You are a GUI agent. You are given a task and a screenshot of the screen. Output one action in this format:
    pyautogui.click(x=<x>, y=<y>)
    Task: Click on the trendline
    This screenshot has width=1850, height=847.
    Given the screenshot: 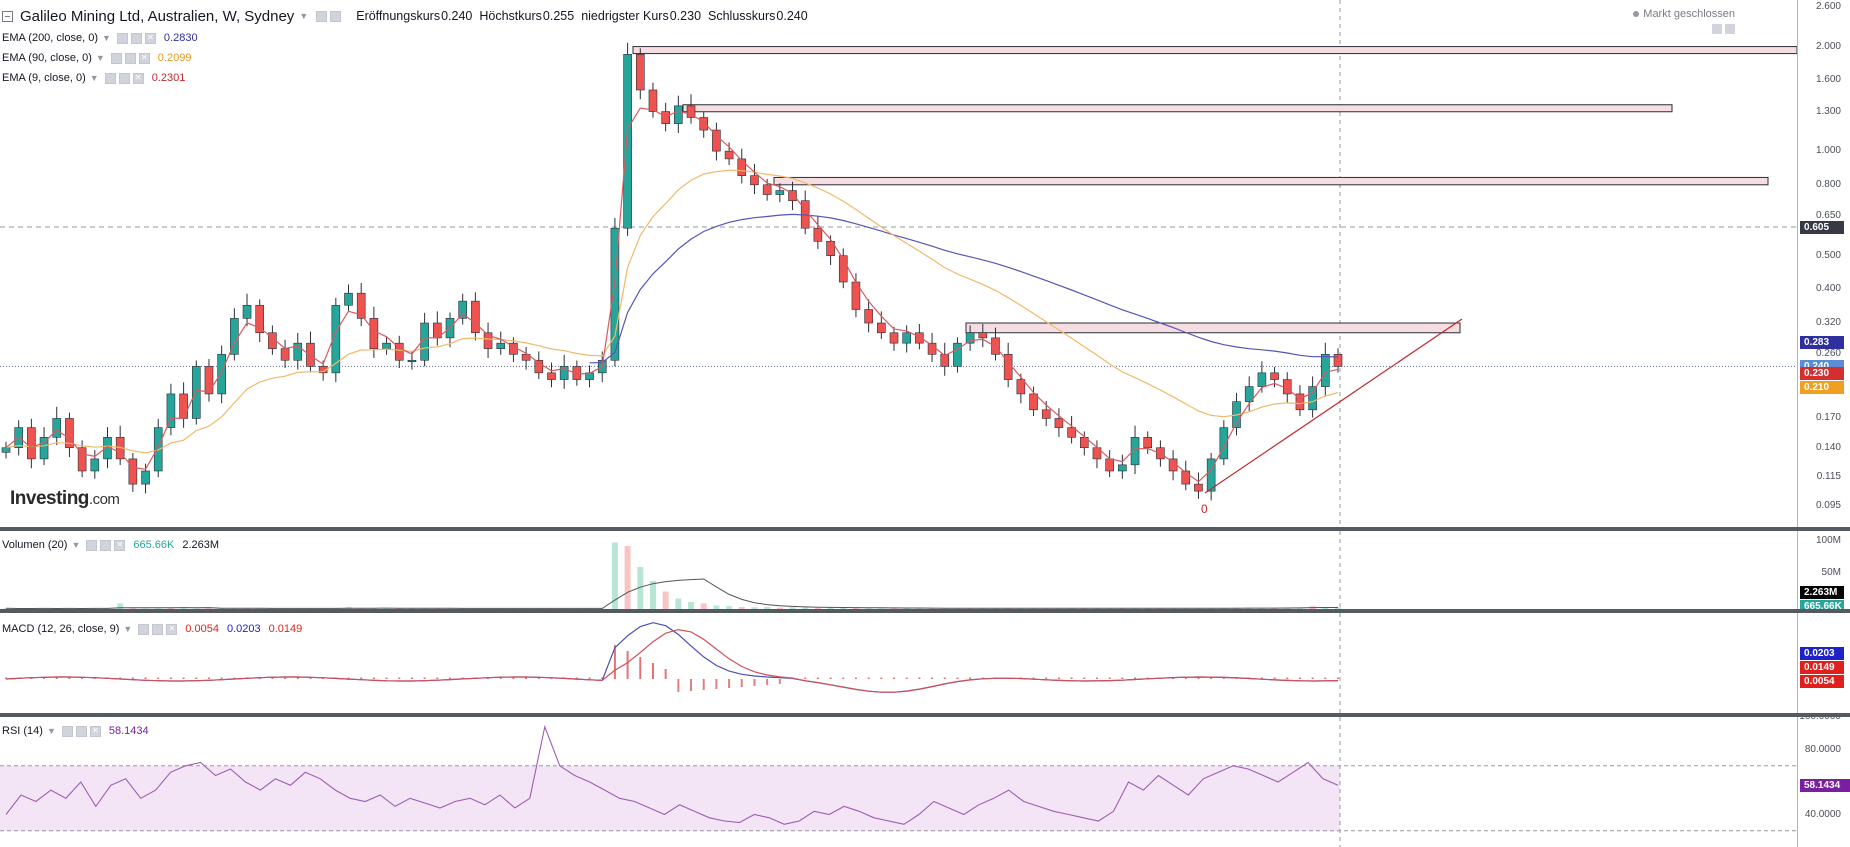 What is the action you would take?
    pyautogui.click(x=1333, y=406)
    